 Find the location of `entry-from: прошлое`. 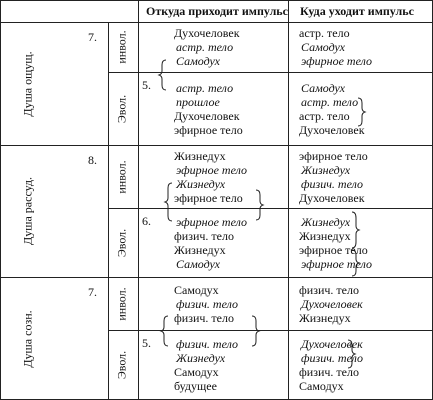

entry-from: прошлое is located at coordinates (198, 101).